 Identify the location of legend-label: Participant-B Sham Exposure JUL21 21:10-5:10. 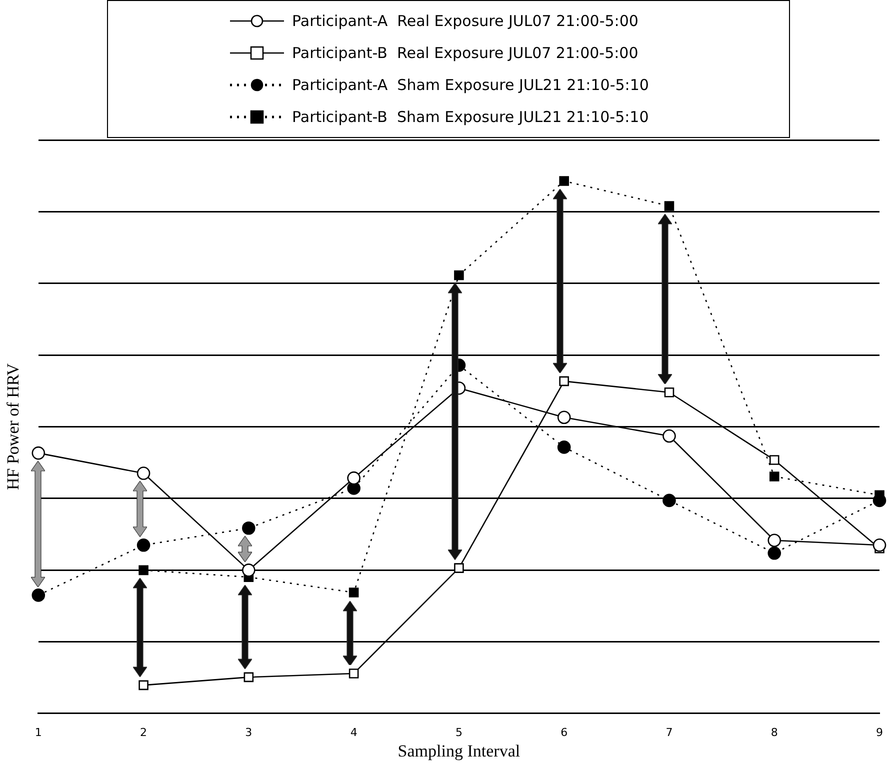
(470, 117).